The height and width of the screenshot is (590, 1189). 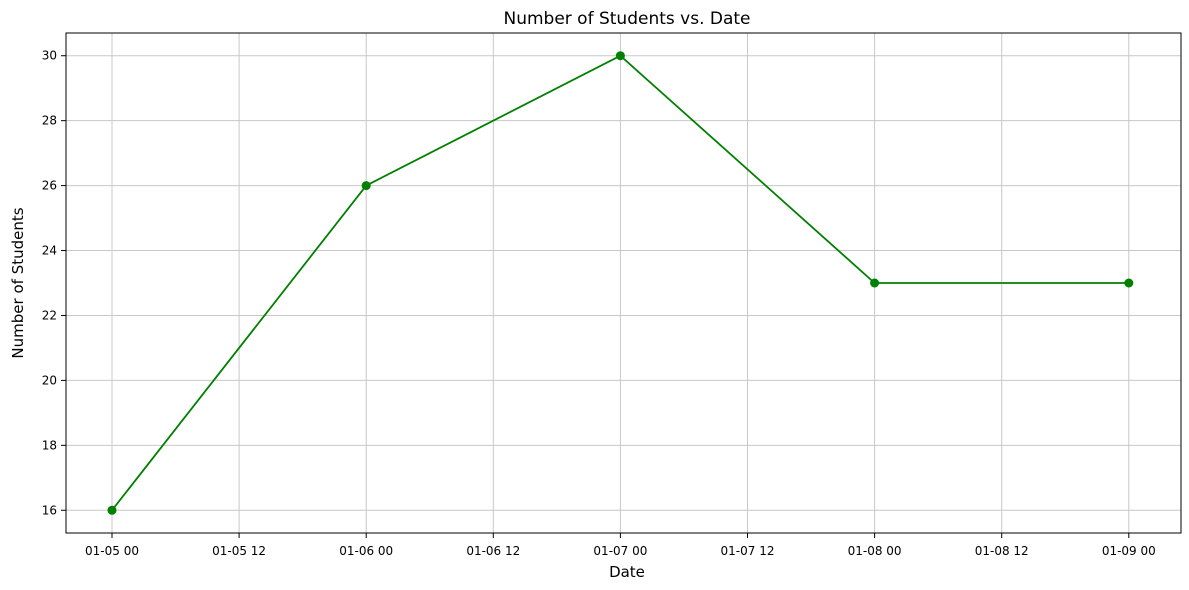 I want to click on y-tick-label: 28, so click(x=49, y=121).